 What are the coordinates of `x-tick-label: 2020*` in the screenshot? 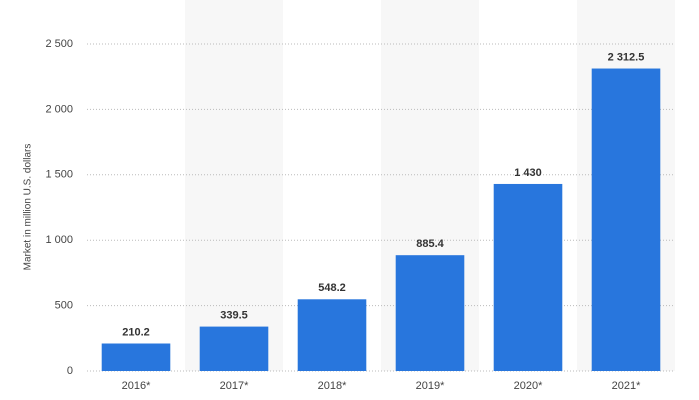 It's located at (528, 386).